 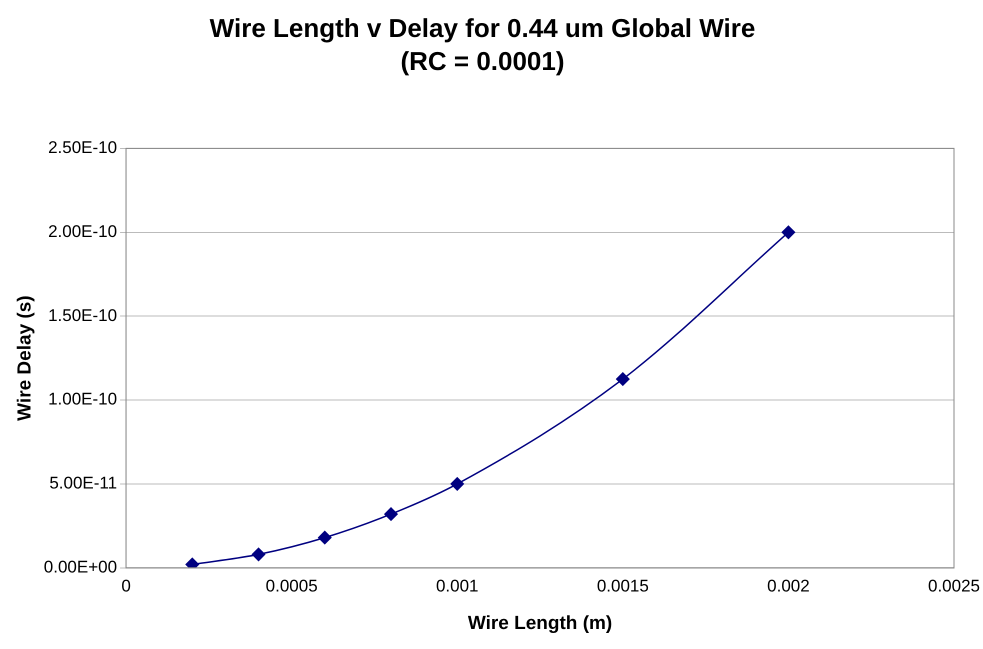 What do you see at coordinates (83, 483) in the screenshot?
I see `y-tick-label: 5.00E-11` at bounding box center [83, 483].